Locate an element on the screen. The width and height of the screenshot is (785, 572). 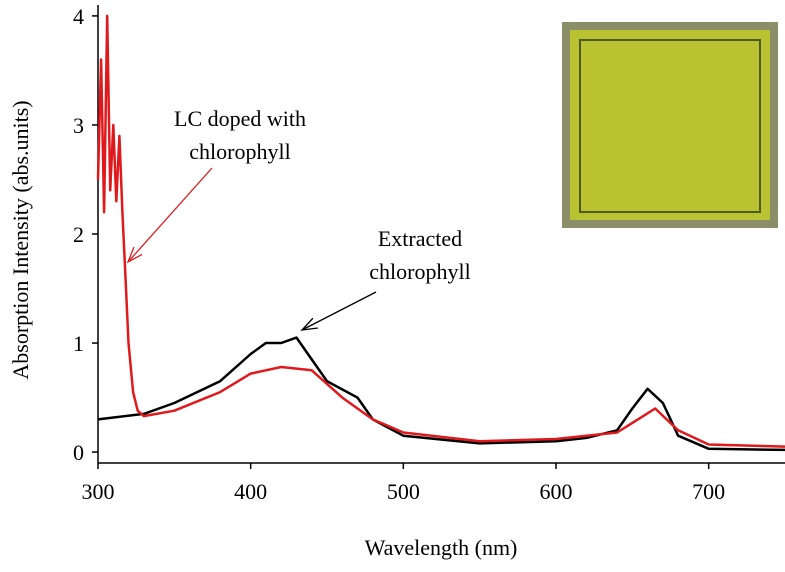
photo-cell is located at coordinates (670, 125).